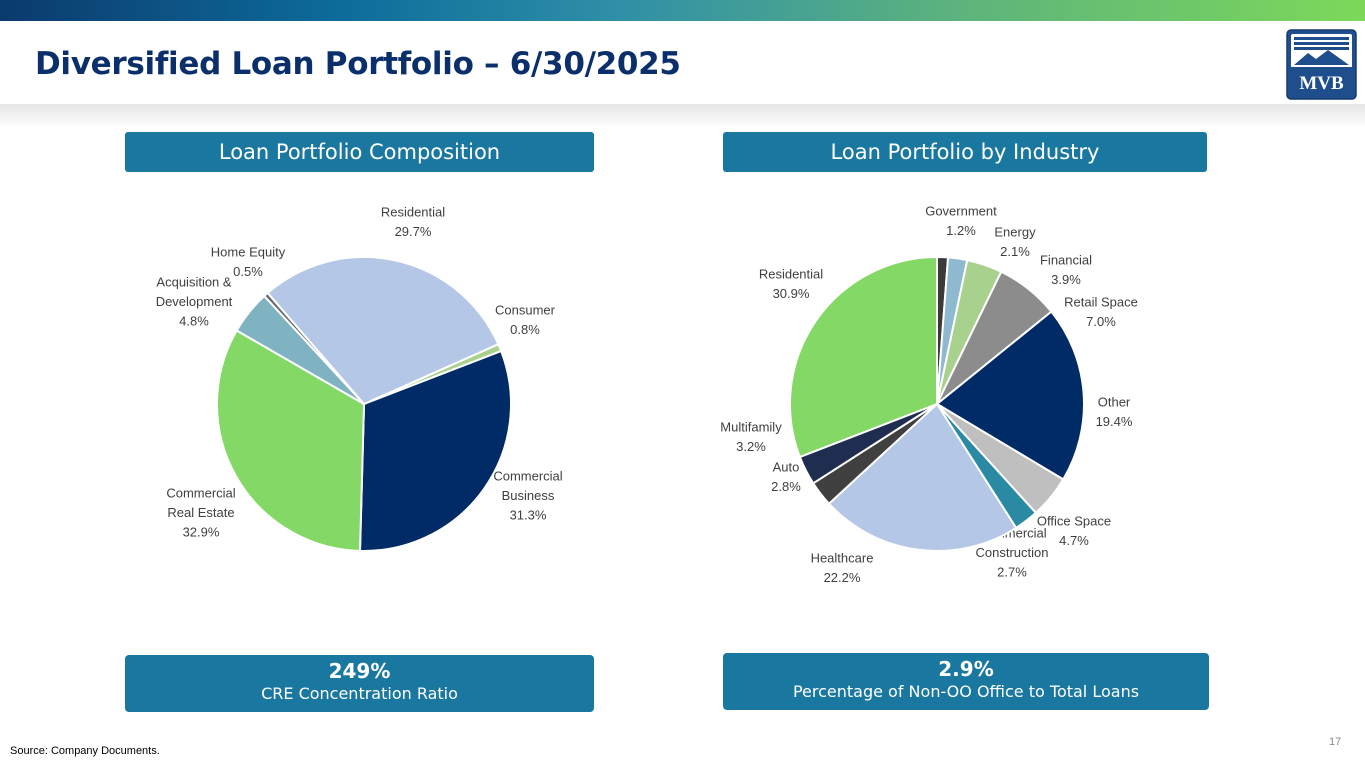  I want to click on pie-label-name: Real Estate, so click(200, 512).